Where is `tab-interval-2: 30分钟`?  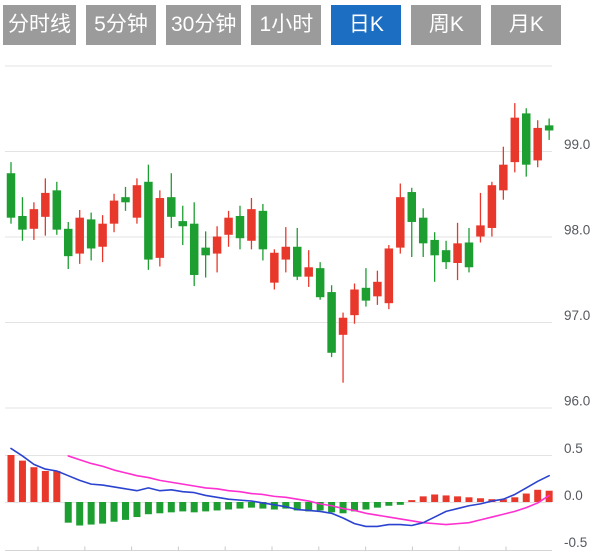 tab-interval-2: 30分钟 is located at coordinates (204, 25).